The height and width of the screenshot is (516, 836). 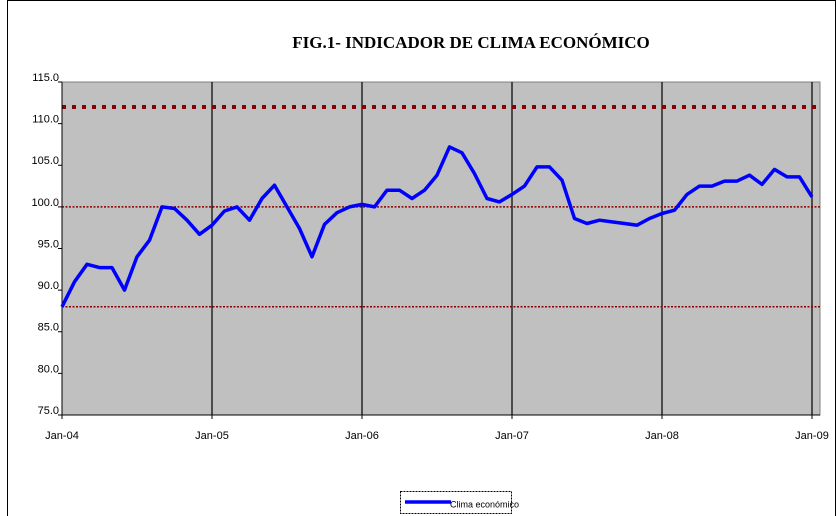 I want to click on legend-box, so click(x=456, y=502).